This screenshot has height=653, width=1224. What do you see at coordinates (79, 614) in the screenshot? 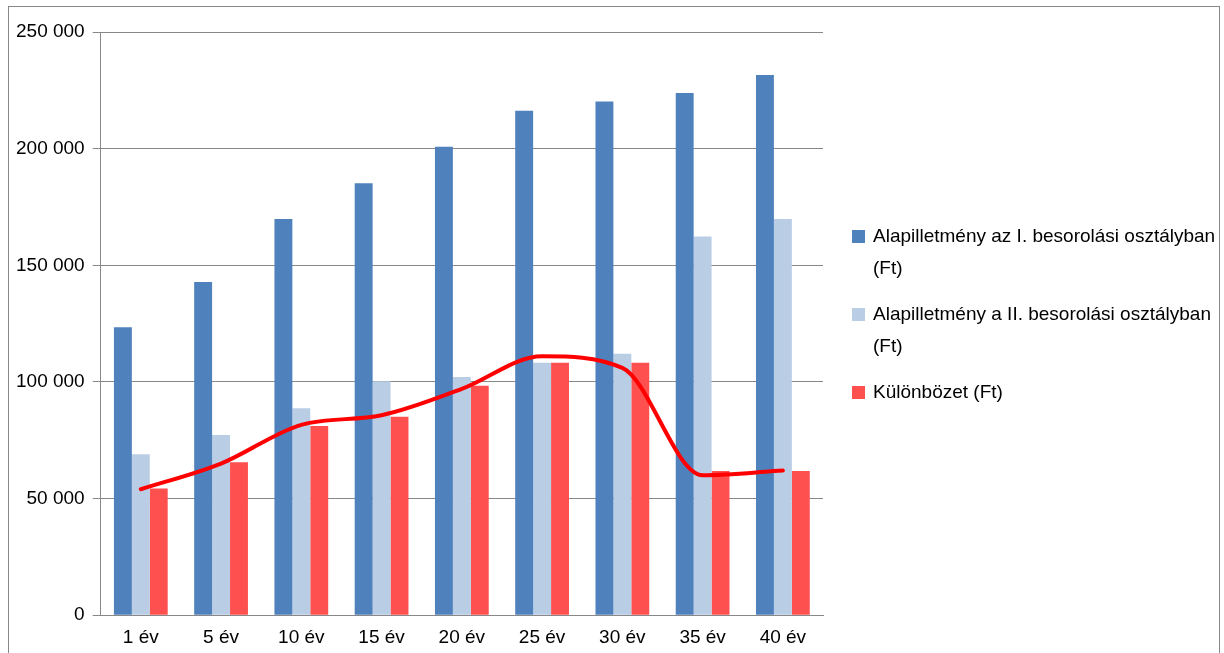
I see `y-tick-label: 0` at bounding box center [79, 614].